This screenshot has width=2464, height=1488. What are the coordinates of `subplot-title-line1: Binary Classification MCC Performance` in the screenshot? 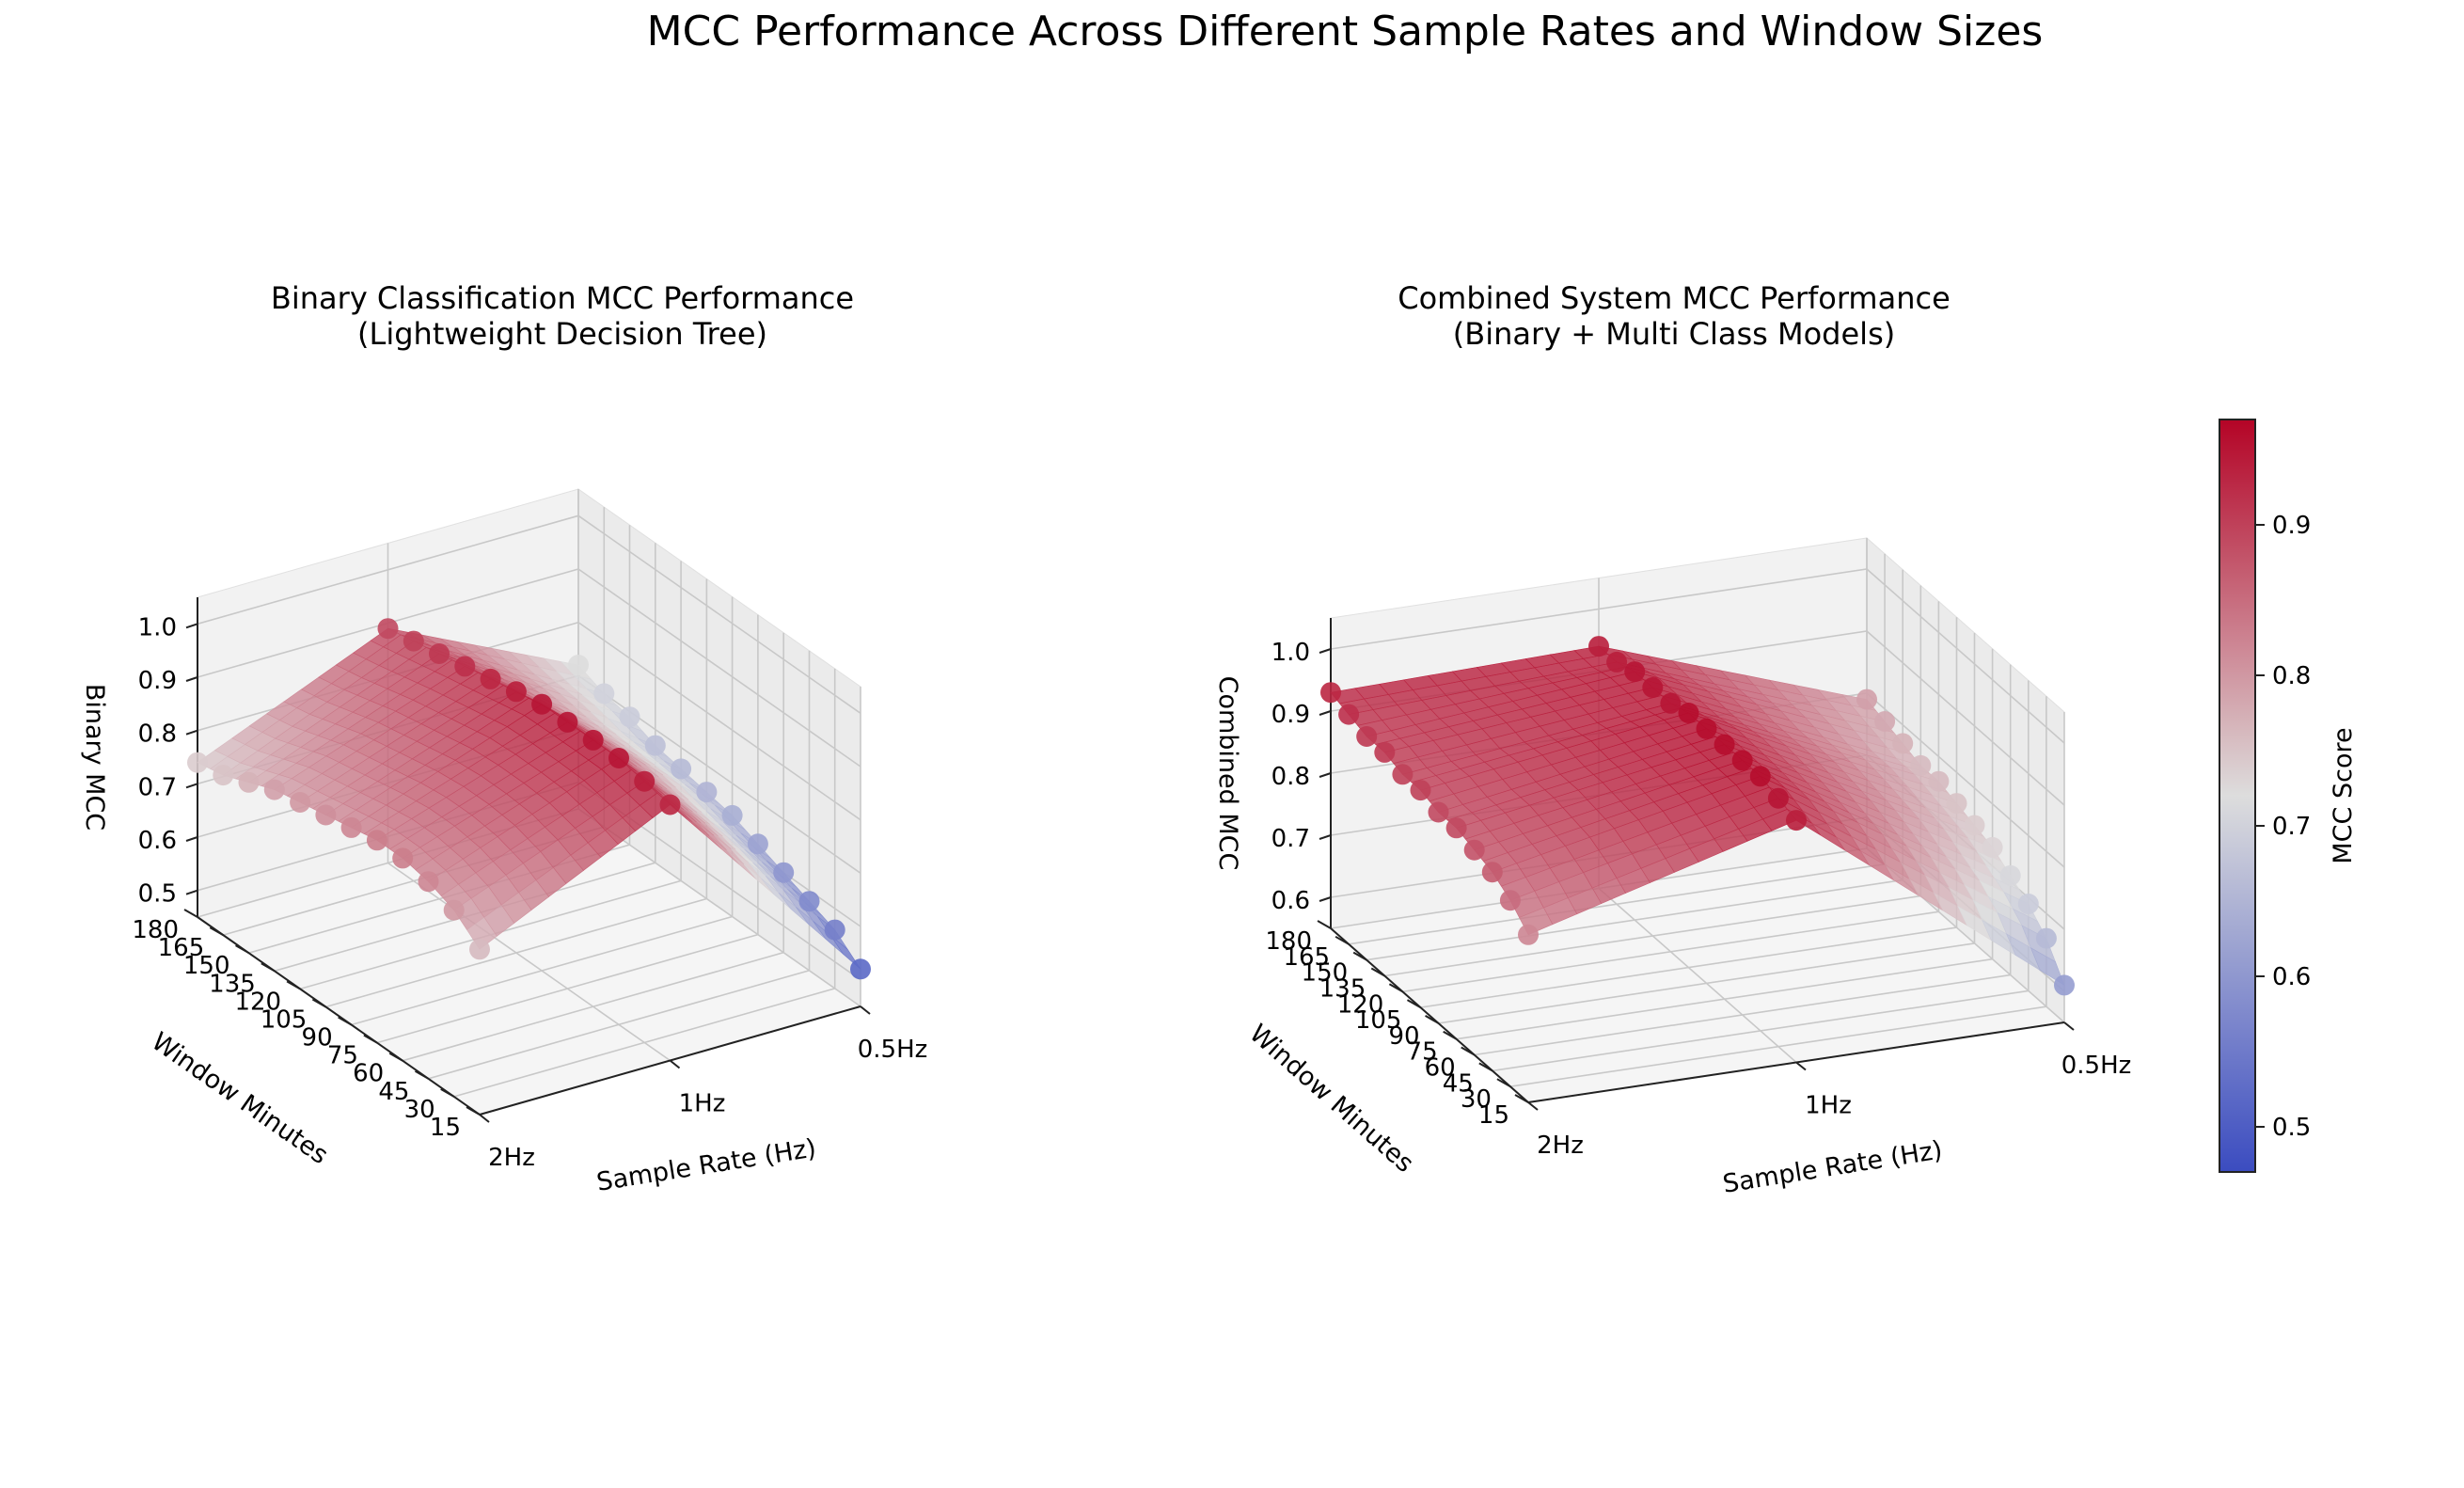 It's located at (562, 298).